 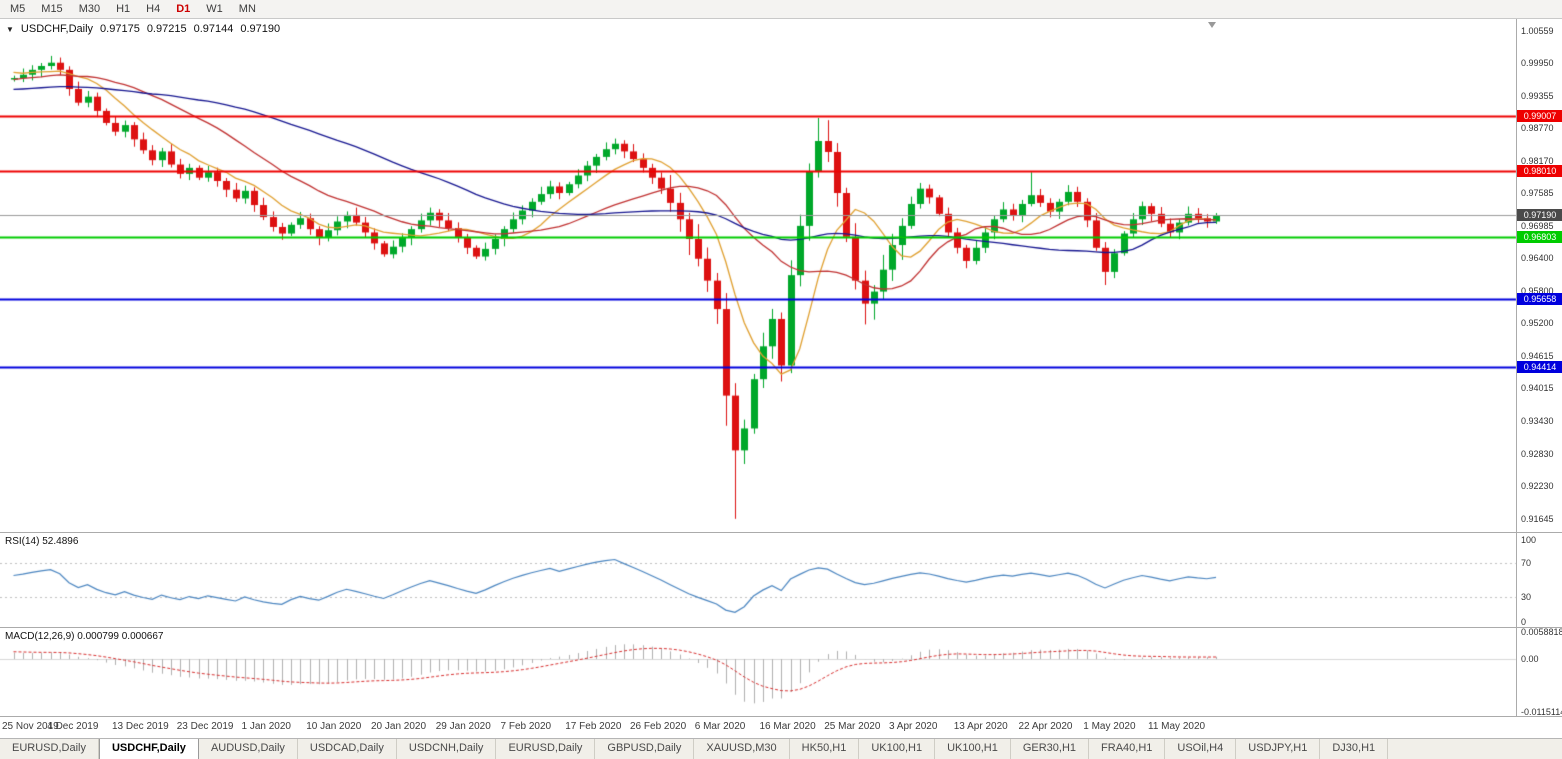 What do you see at coordinates (742, 749) in the screenshot?
I see `tab-xauusd-m30: XAUUSD,M30` at bounding box center [742, 749].